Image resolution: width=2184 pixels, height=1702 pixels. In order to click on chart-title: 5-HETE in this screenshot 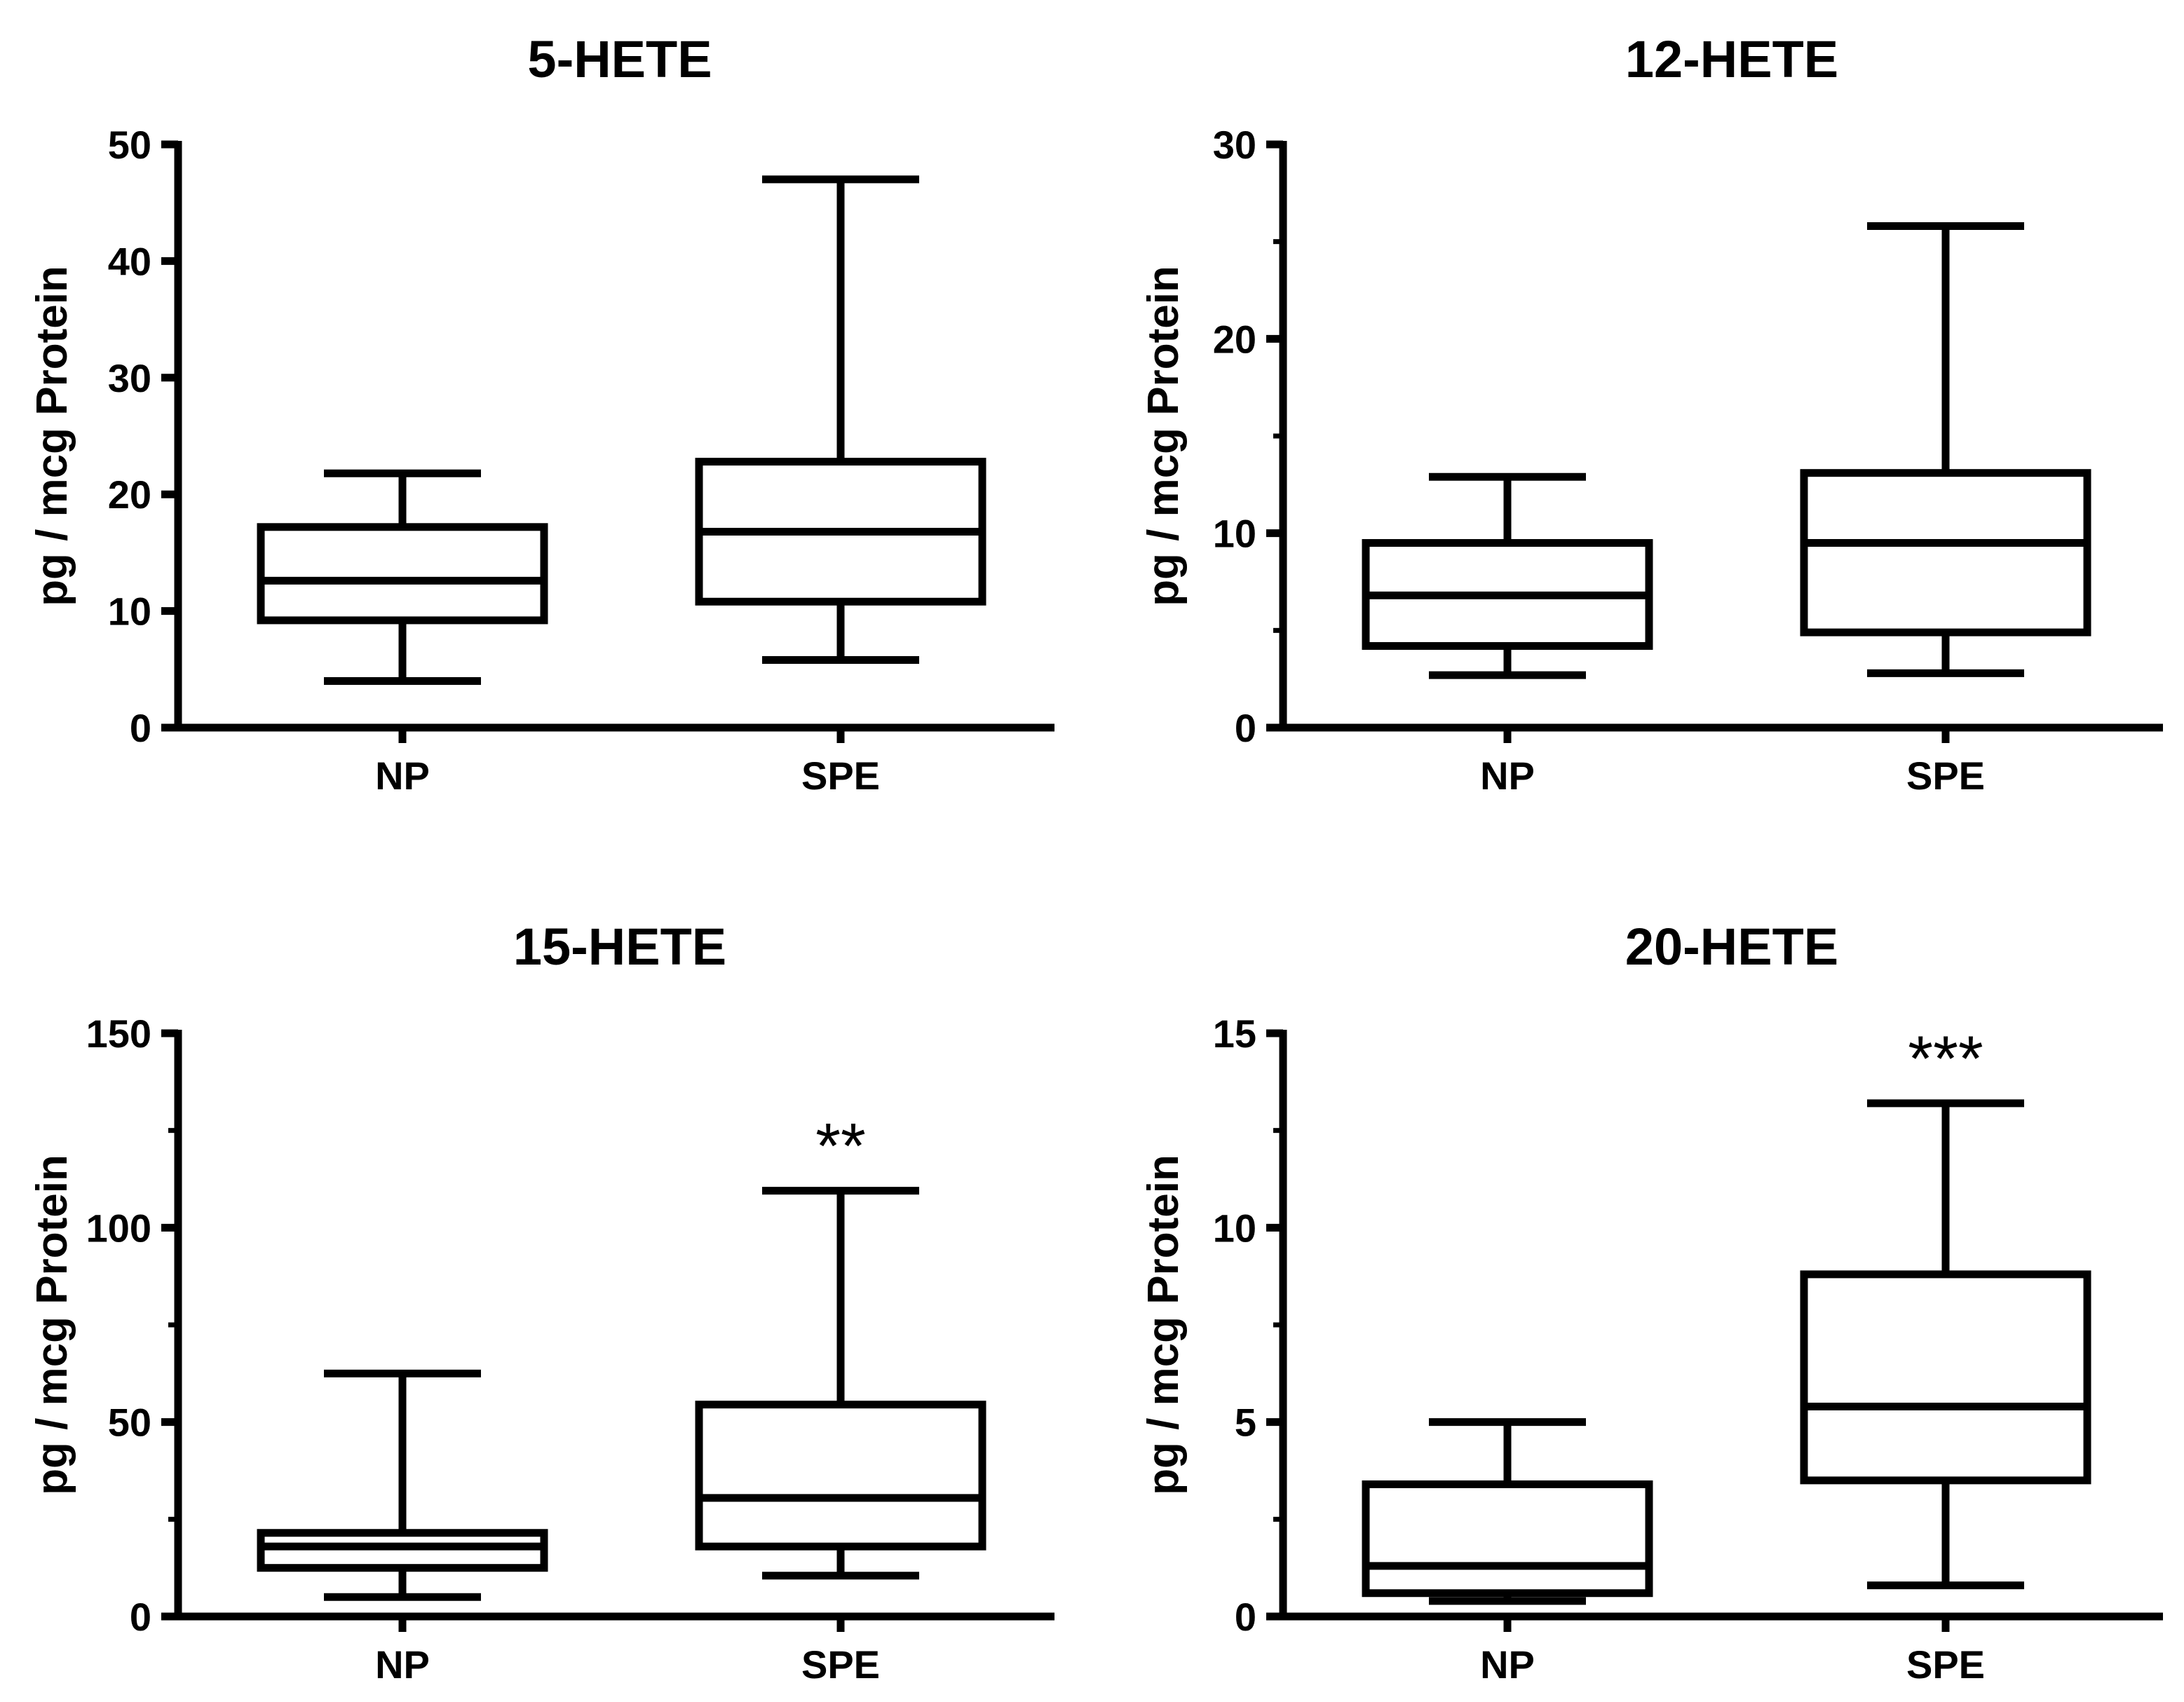, I will do `click(619, 59)`.